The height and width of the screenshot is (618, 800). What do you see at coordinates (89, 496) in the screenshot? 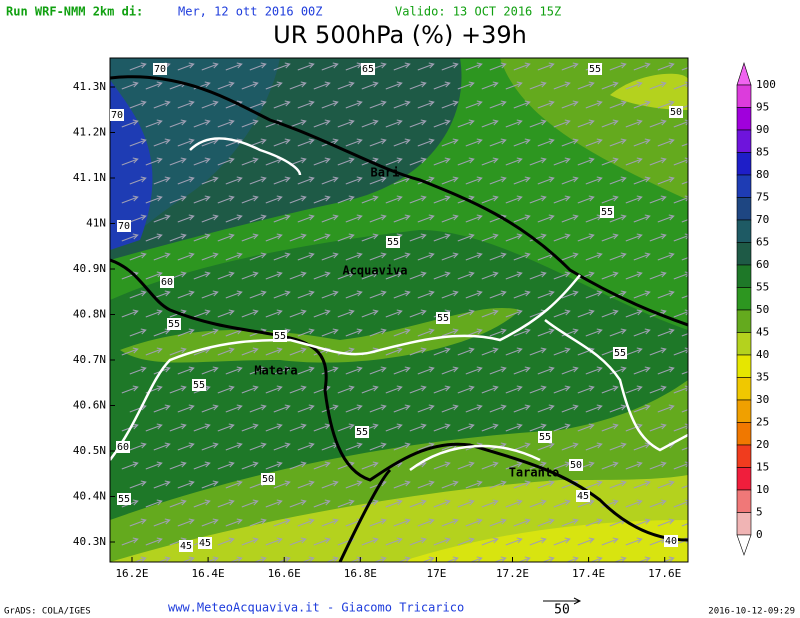
I see `lat-label: 40.4N` at bounding box center [89, 496].